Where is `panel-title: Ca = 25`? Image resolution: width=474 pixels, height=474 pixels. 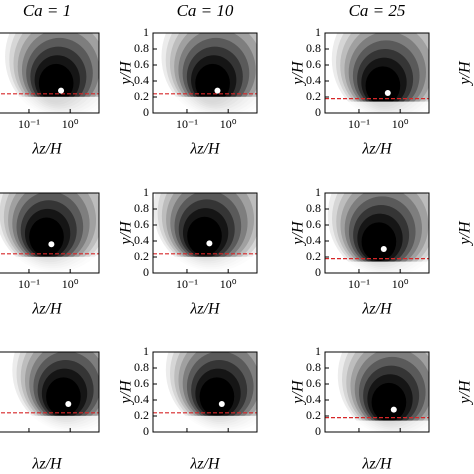
panel-title: Ca = 25 is located at coordinates (377, 10).